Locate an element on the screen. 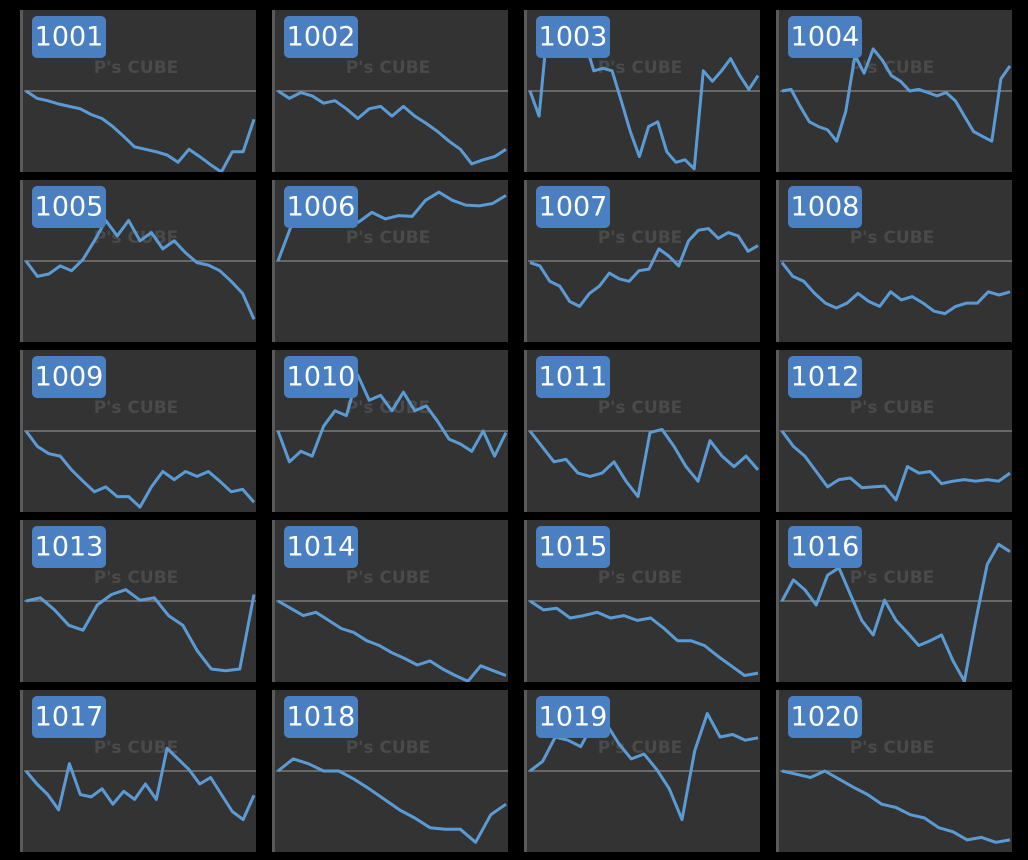 Image resolution: width=1028 pixels, height=860 pixels. chart-cell: P's CUBE 1015 is located at coordinates (642, 601).